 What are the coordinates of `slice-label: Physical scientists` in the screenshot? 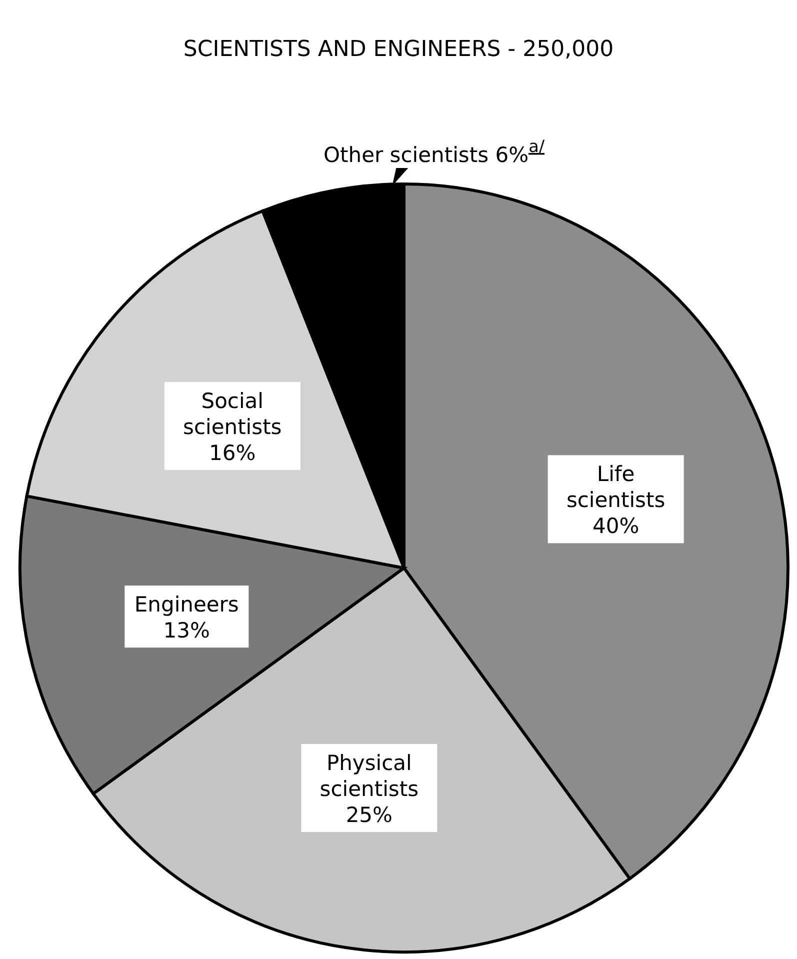 It's located at (369, 775).